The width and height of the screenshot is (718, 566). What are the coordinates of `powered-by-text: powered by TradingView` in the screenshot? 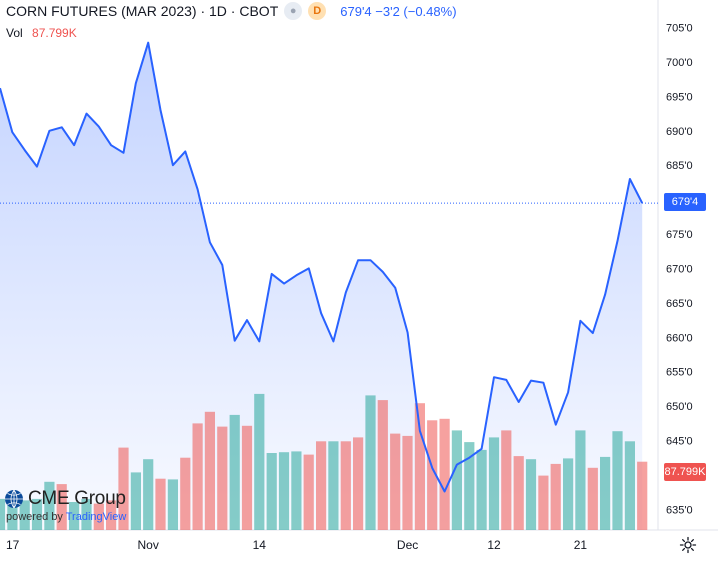 It's located at (65, 517).